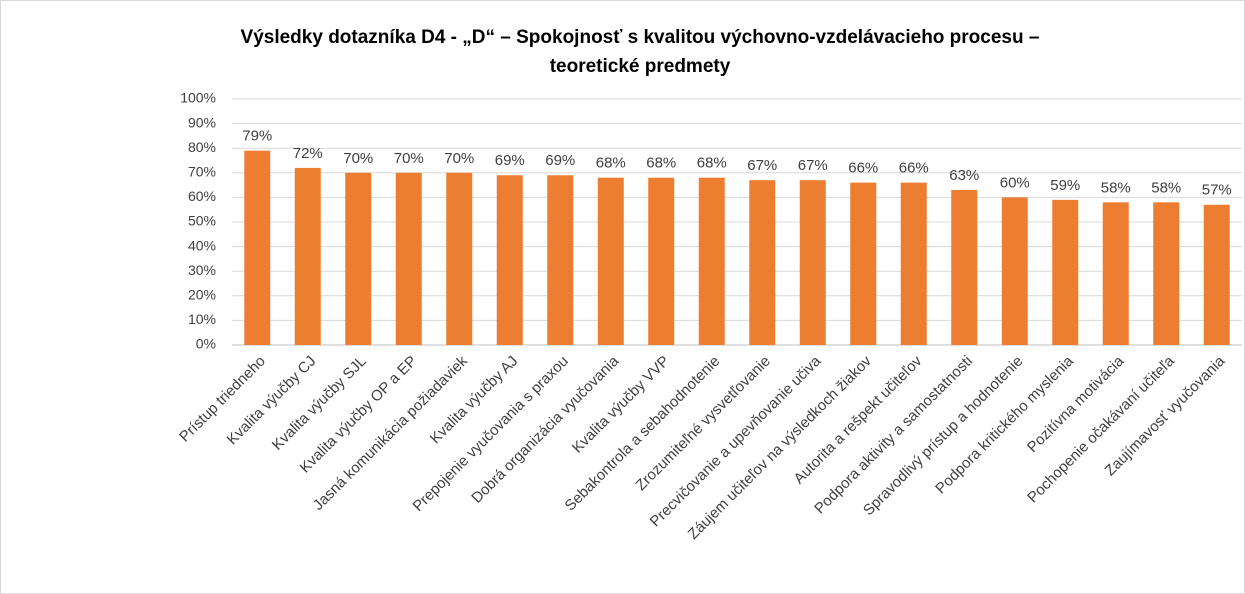  What do you see at coordinates (1065, 185) in the screenshot?
I see `data-label: 59%` at bounding box center [1065, 185].